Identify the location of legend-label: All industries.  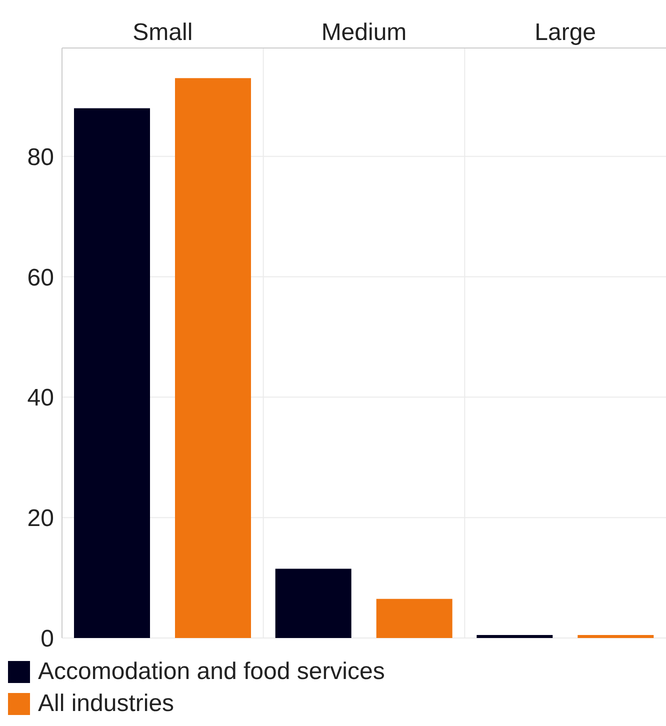
(106, 704).